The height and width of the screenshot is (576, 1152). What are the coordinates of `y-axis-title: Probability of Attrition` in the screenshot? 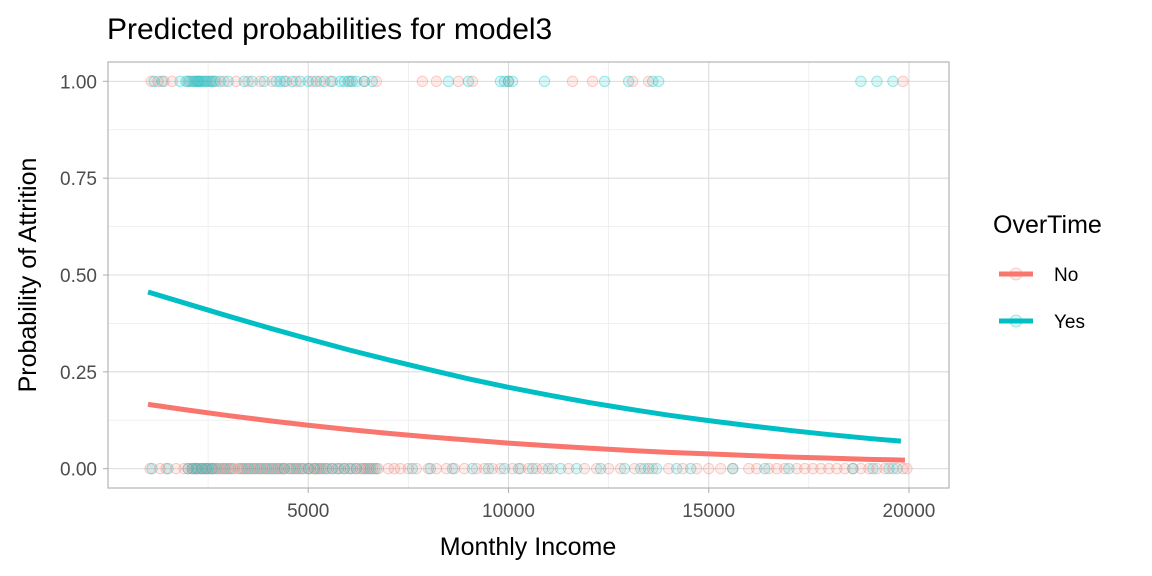 It's located at (28, 275).